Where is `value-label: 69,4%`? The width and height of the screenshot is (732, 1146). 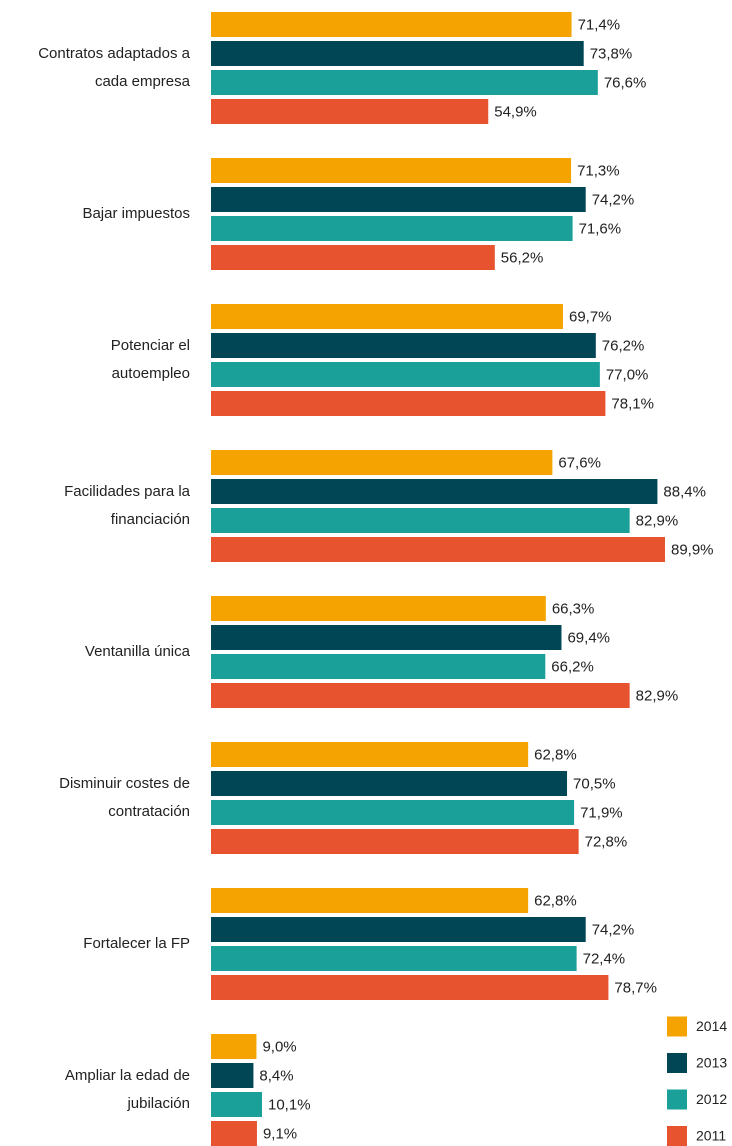
value-label: 69,4% is located at coordinates (588, 637).